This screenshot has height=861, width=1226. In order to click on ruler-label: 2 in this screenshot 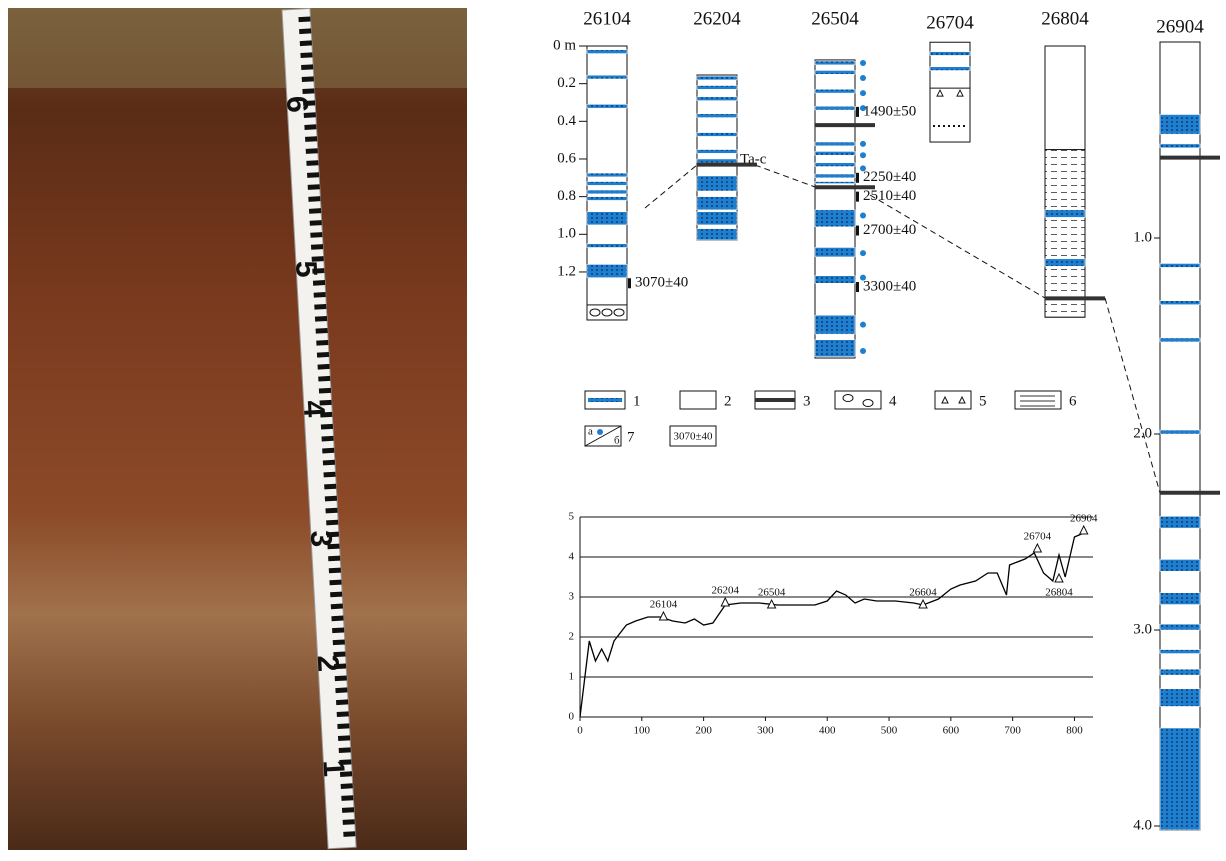, I will do `click(328, 663)`.